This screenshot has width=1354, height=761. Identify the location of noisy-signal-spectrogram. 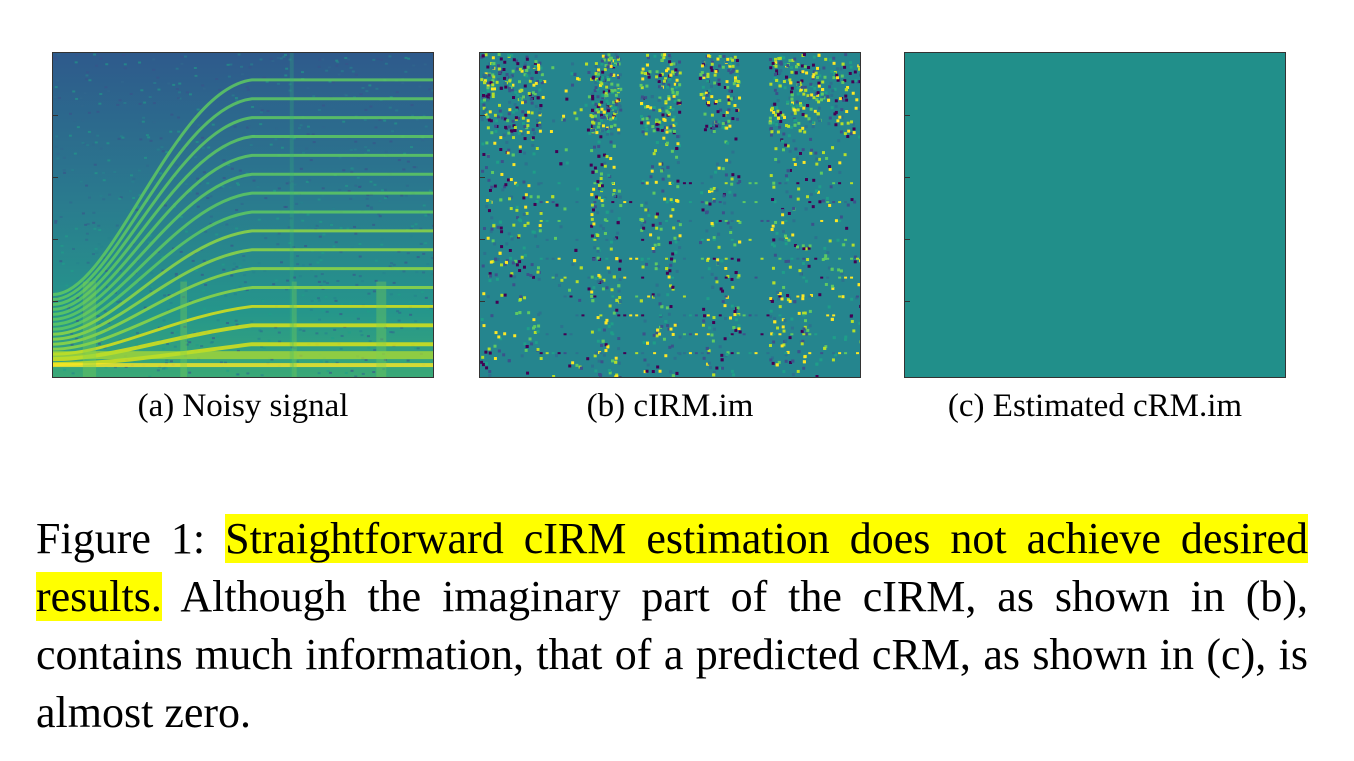
(243, 215).